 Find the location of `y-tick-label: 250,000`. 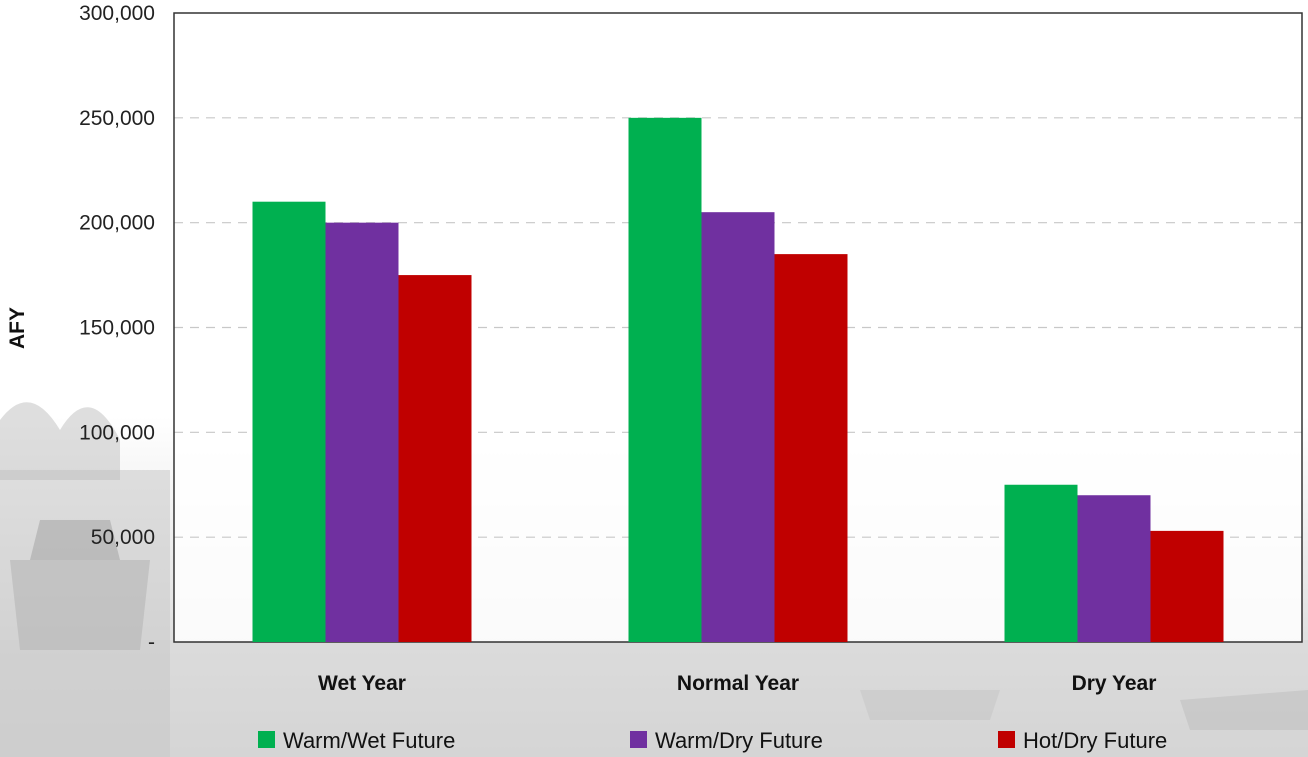

y-tick-label: 250,000 is located at coordinates (117, 118).